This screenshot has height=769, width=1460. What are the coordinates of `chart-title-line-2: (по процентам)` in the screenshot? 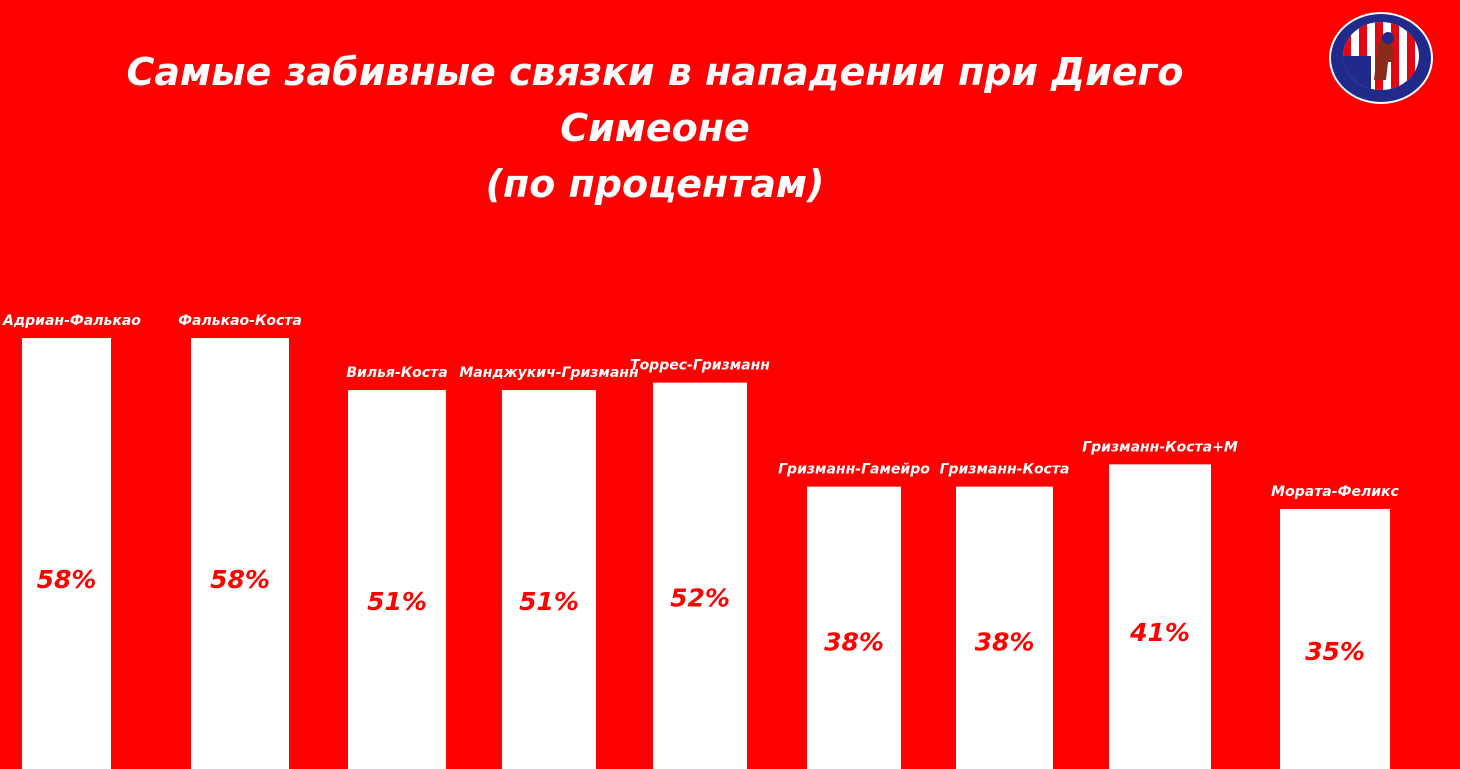 It's located at (655, 184).